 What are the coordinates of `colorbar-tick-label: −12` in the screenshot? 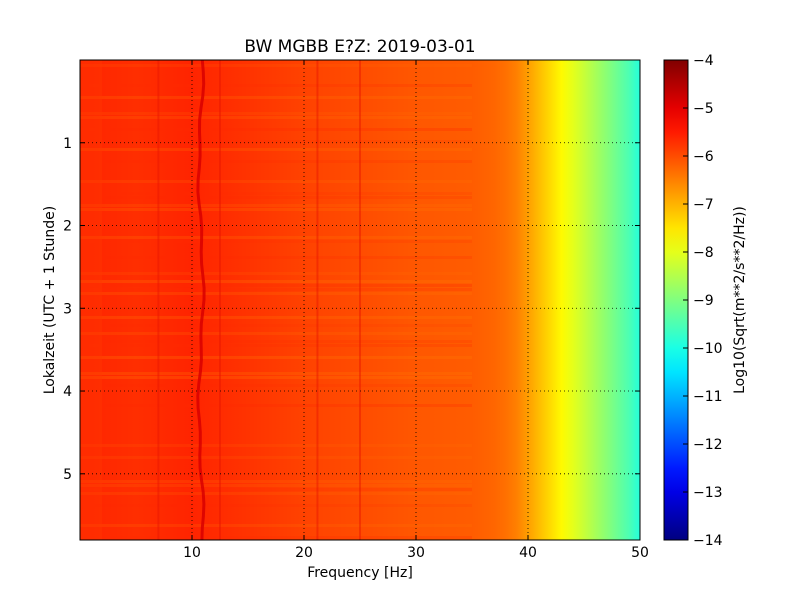 It's located at (708, 445).